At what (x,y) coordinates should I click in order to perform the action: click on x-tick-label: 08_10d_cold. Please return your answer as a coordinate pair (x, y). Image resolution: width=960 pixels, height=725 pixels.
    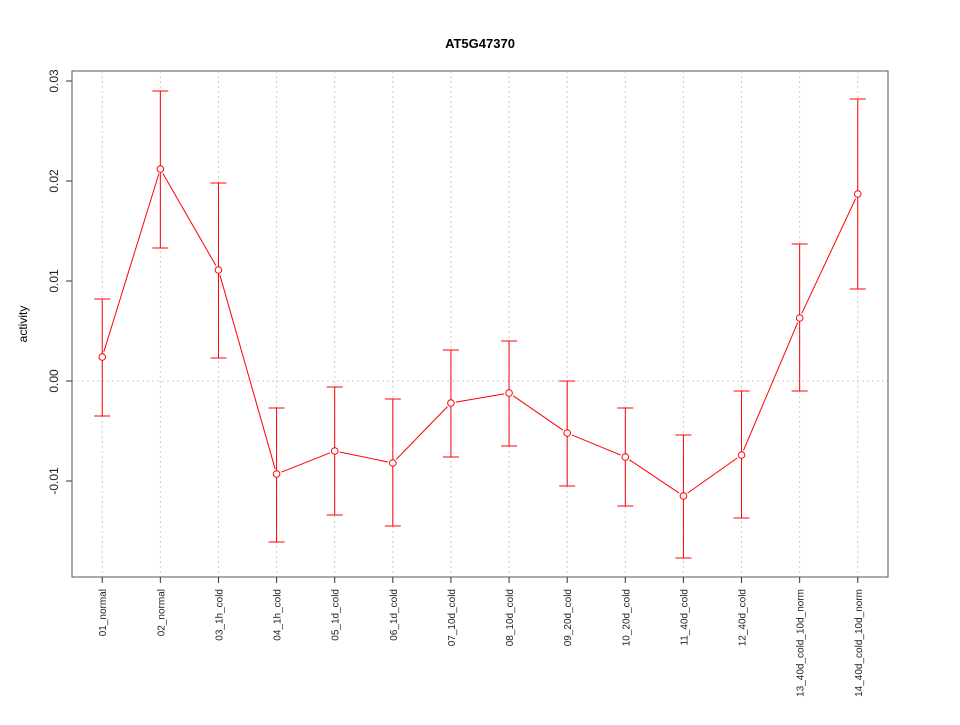
    Looking at the image, I should click on (510, 617).